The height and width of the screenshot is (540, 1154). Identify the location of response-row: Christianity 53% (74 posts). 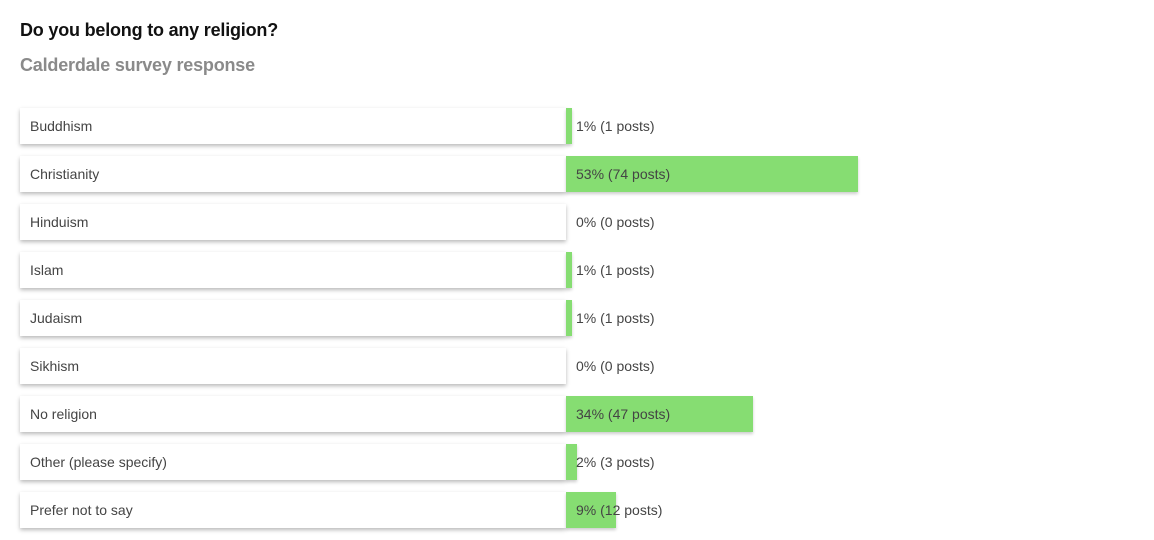
(570, 174).